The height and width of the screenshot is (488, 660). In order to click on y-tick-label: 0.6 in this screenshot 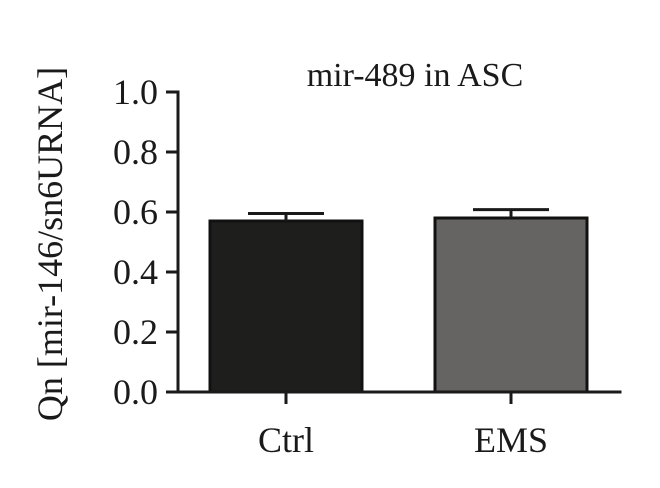, I will do `click(135, 212)`.